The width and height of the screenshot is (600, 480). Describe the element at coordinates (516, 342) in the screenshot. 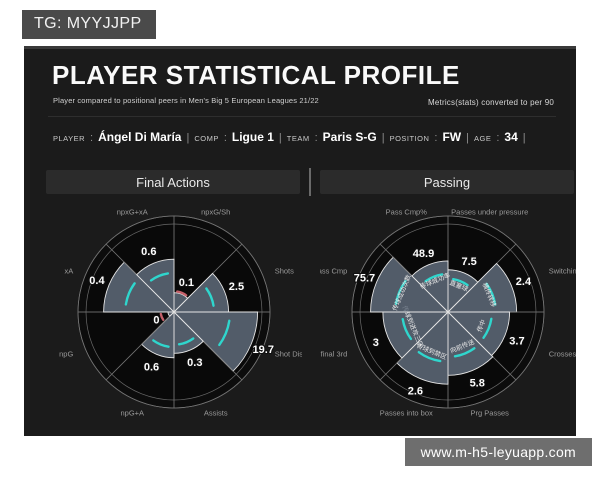

I see `slice-value-label: 3.7` at that location.